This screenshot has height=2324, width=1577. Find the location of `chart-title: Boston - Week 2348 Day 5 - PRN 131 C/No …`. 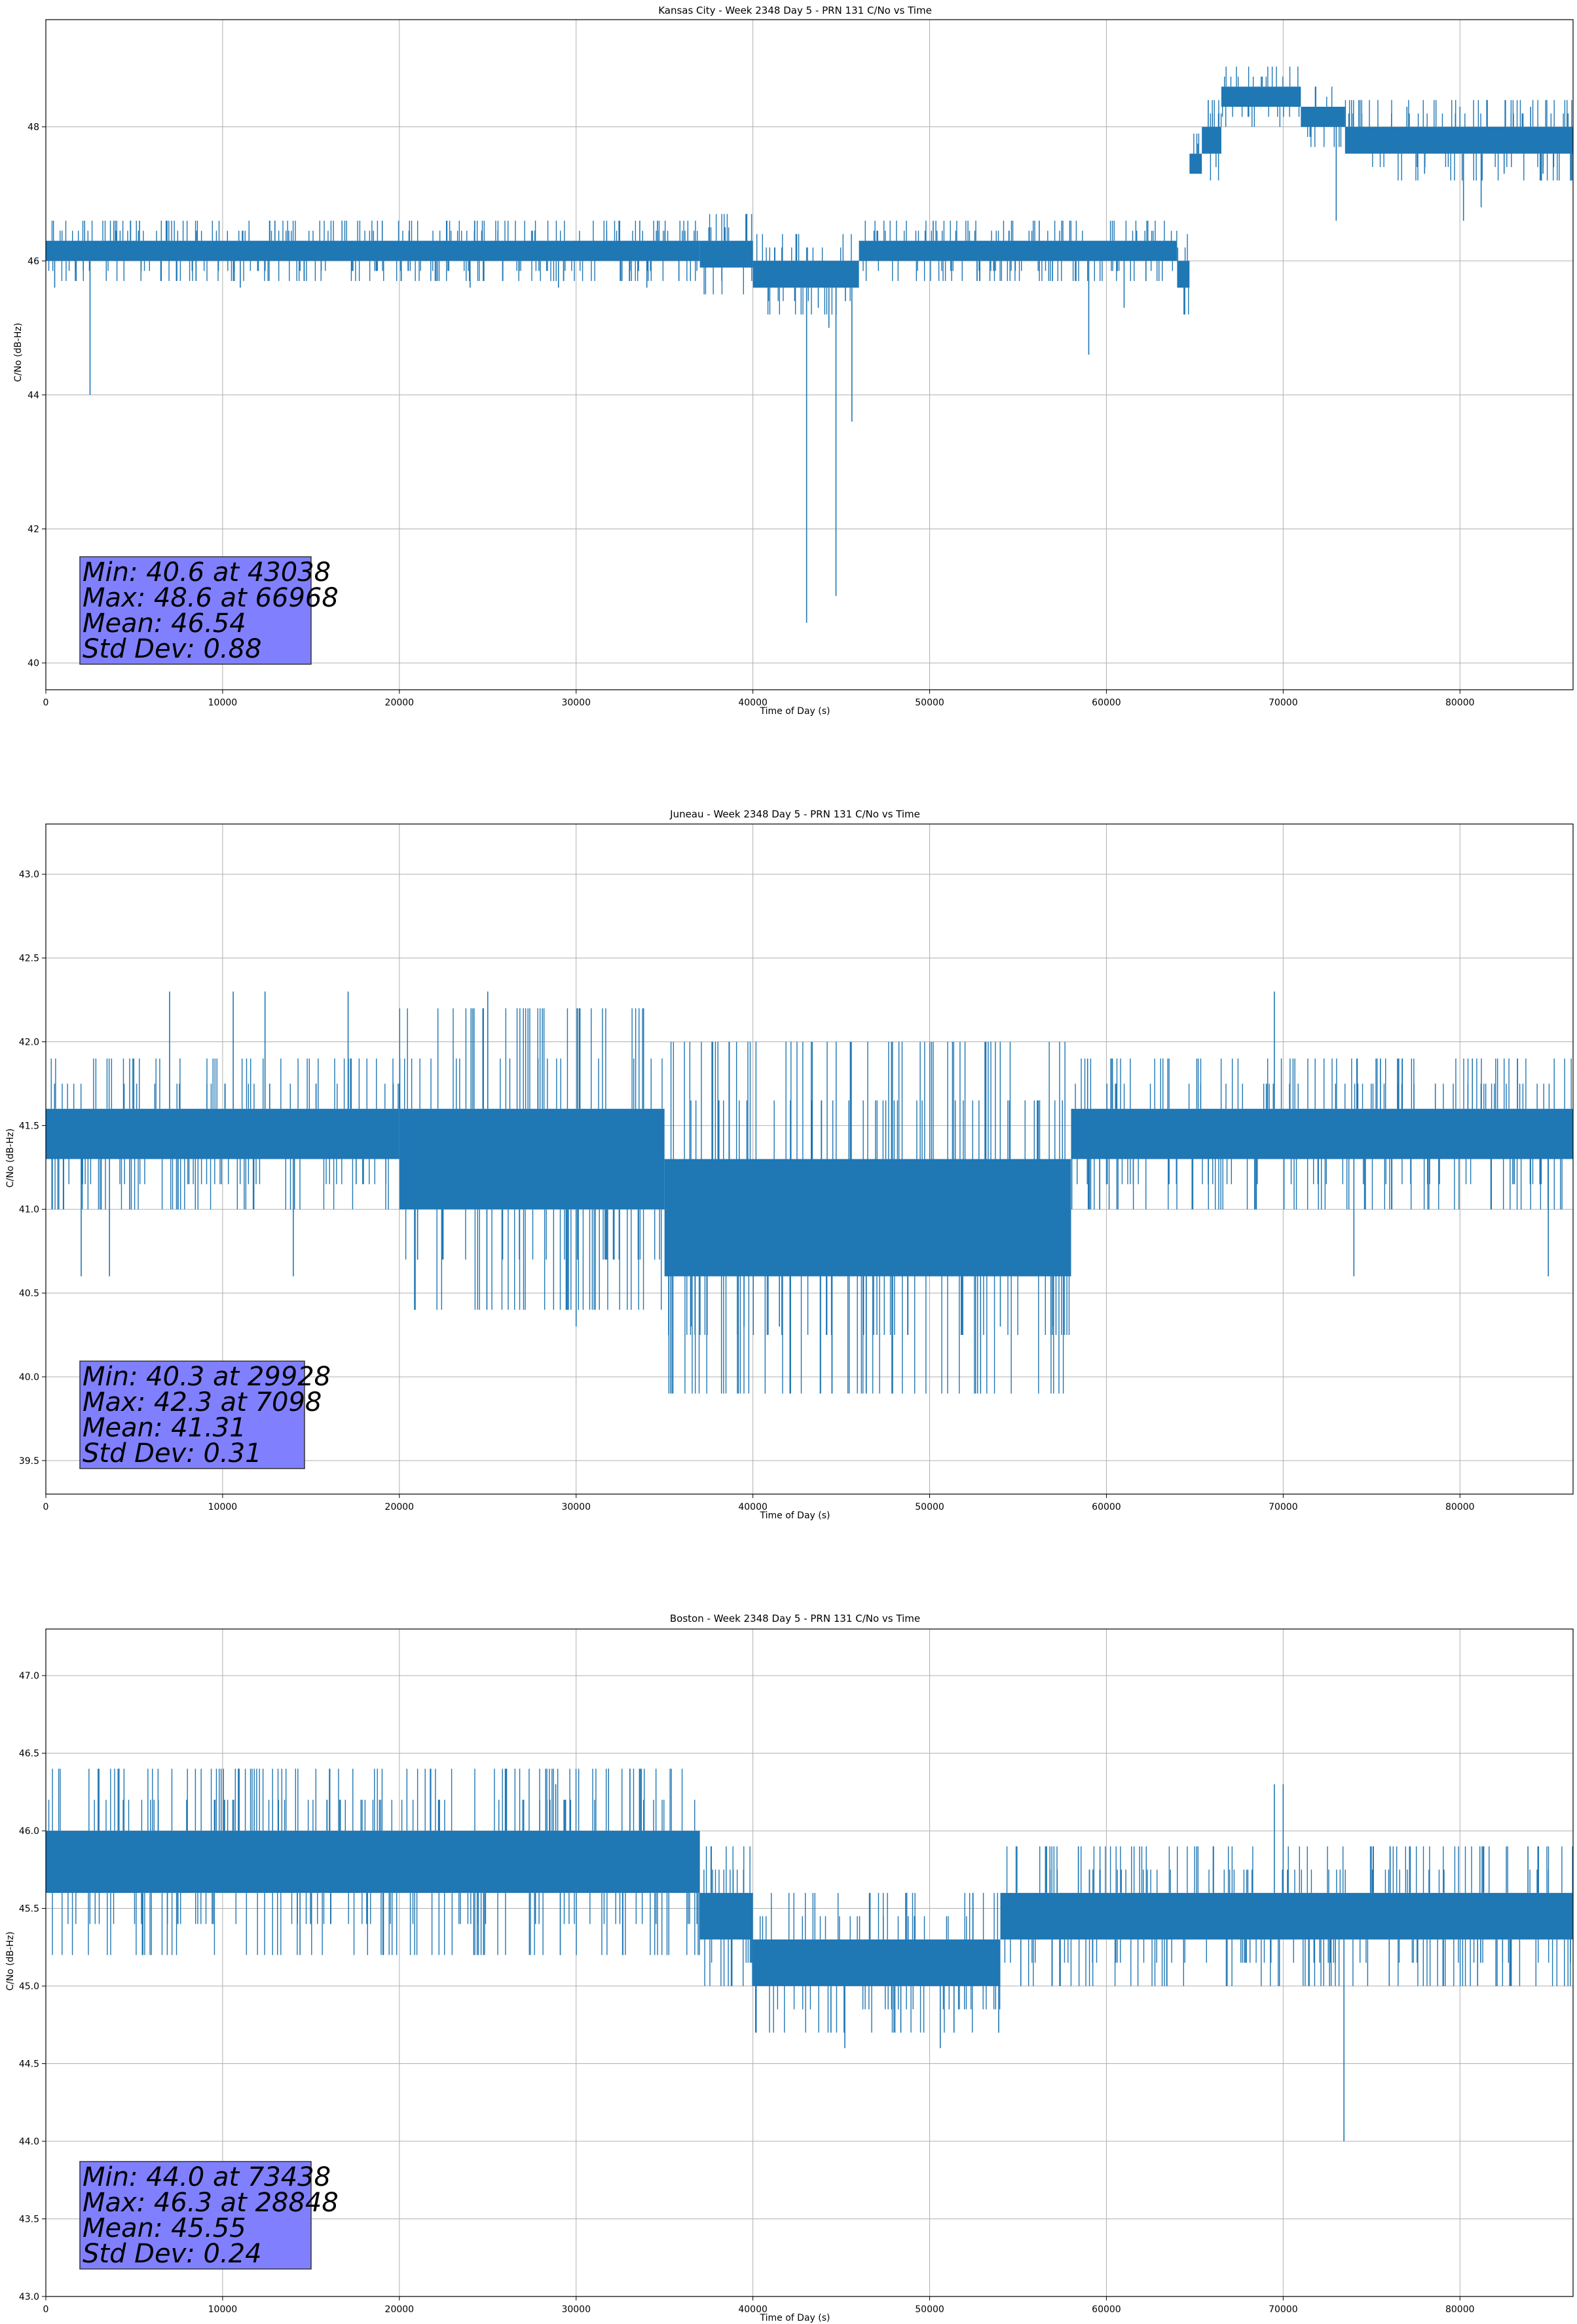

chart-title: Boston - Week 2348 Day 5 - PRN 131 C/No … is located at coordinates (795, 1618).